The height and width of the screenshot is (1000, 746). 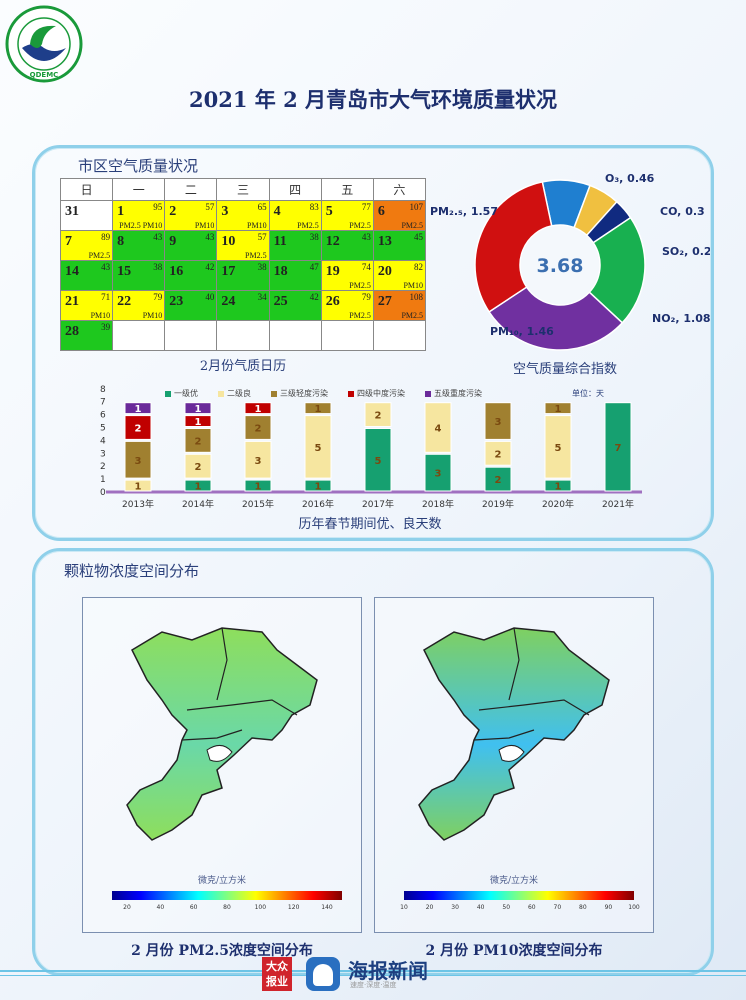 What do you see at coordinates (277, 974) in the screenshot?
I see `dazhong-logo: 大众报业` at bounding box center [277, 974].